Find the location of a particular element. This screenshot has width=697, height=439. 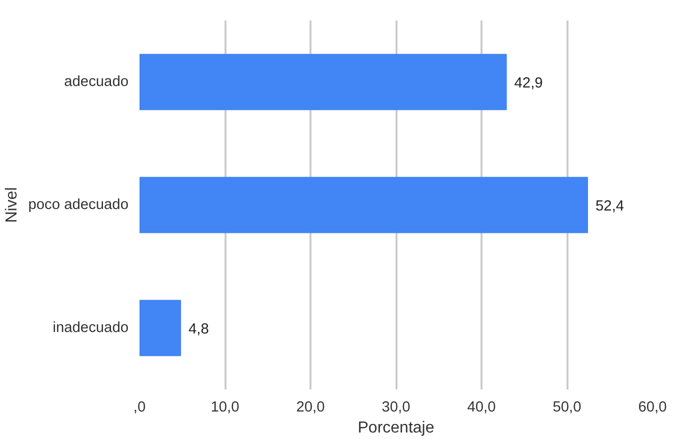

x-tick-label: 40,0 is located at coordinates (481, 408).